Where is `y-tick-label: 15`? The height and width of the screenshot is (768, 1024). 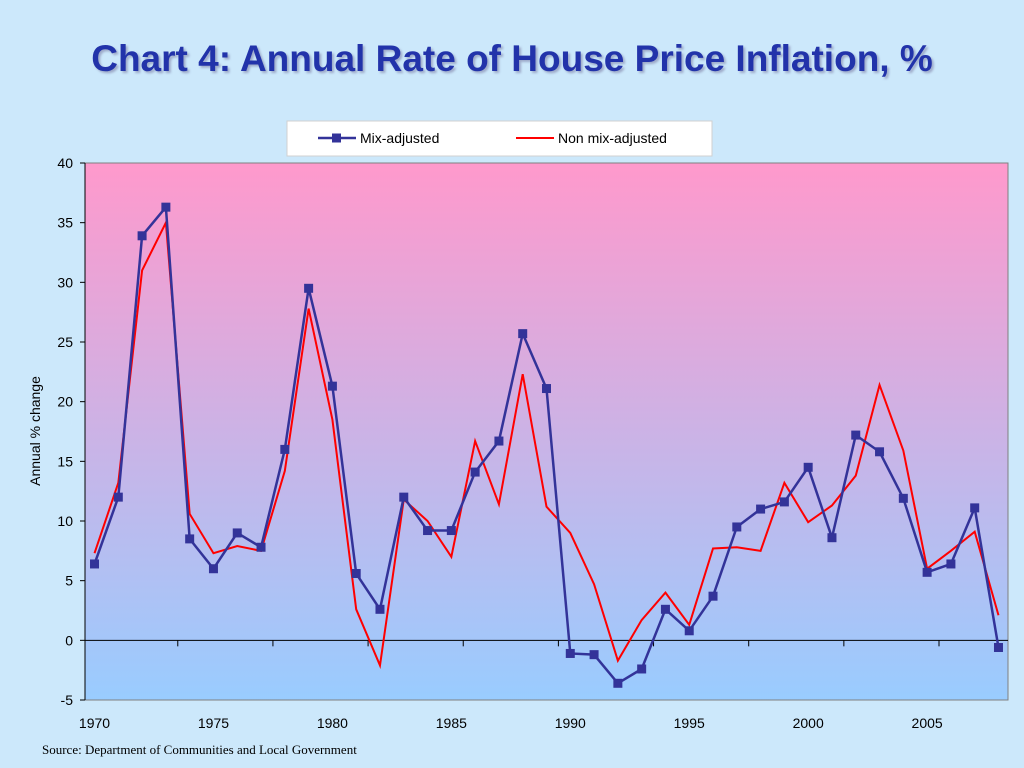
y-tick-label: 15 is located at coordinates (65, 461).